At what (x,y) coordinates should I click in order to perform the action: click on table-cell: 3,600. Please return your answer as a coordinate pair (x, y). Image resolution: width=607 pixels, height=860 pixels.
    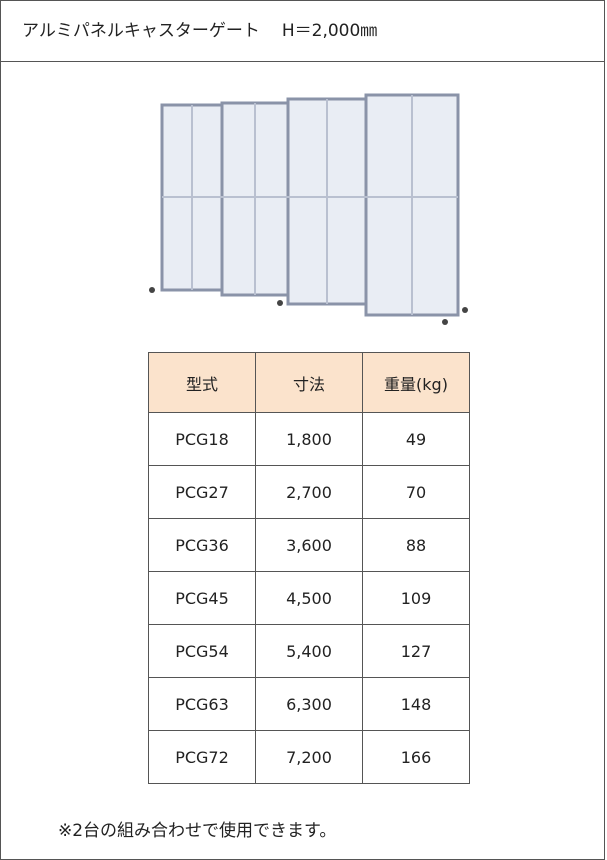
    Looking at the image, I should click on (309, 545).